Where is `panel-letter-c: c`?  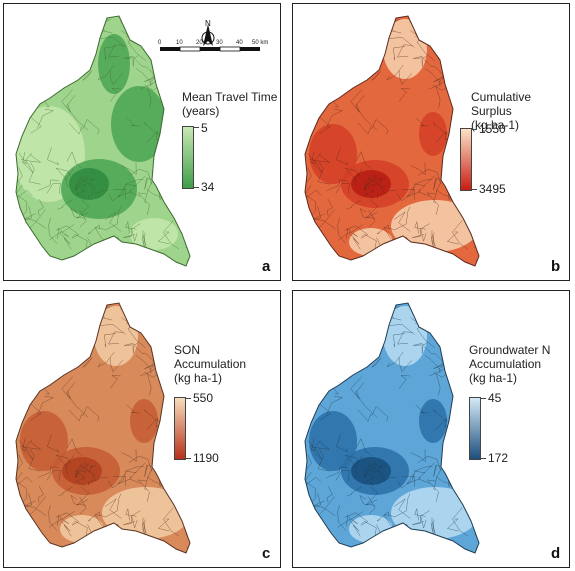 panel-letter-c: c is located at coordinates (266, 553).